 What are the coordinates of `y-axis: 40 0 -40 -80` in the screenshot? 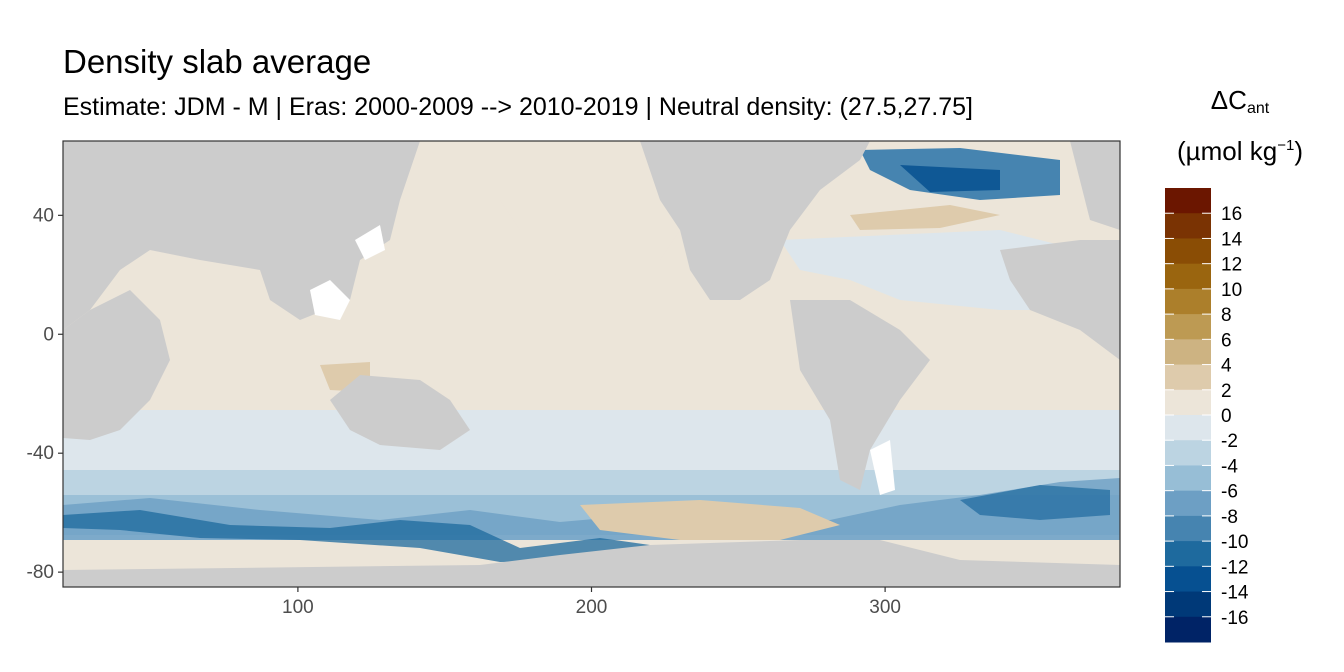 It's located at (45, 394).